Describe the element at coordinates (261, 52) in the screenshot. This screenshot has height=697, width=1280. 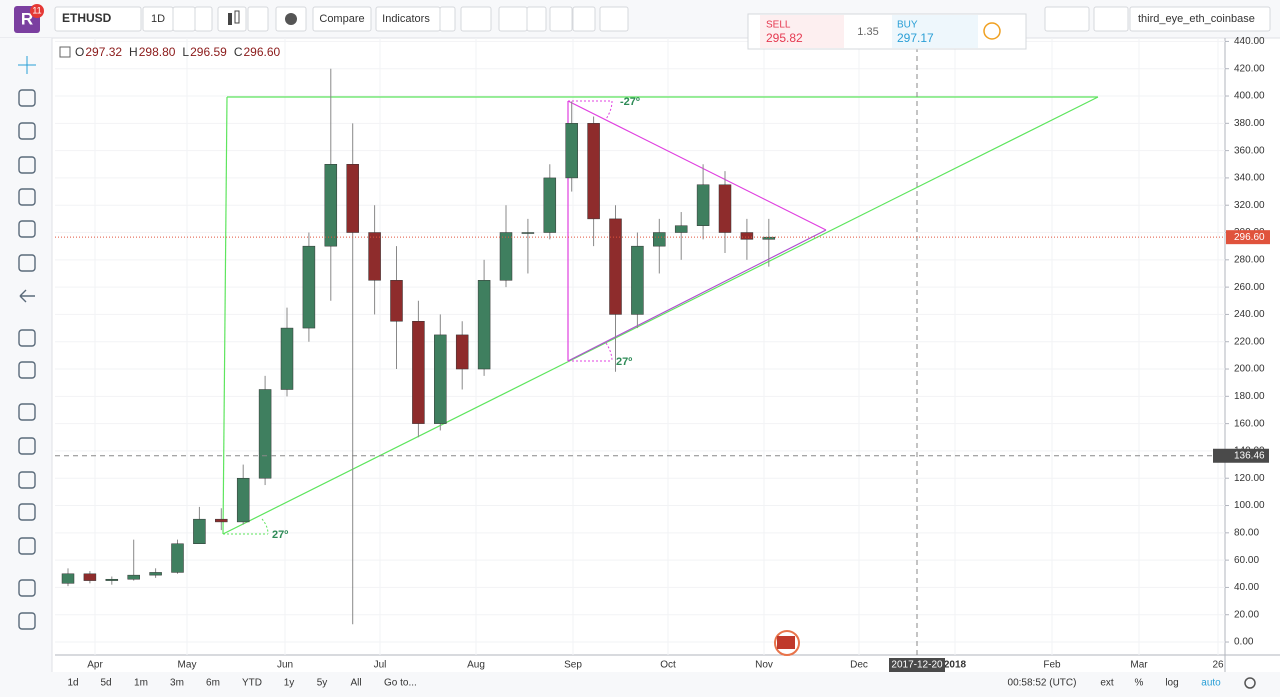
I see `legend-value: 296.60` at that location.